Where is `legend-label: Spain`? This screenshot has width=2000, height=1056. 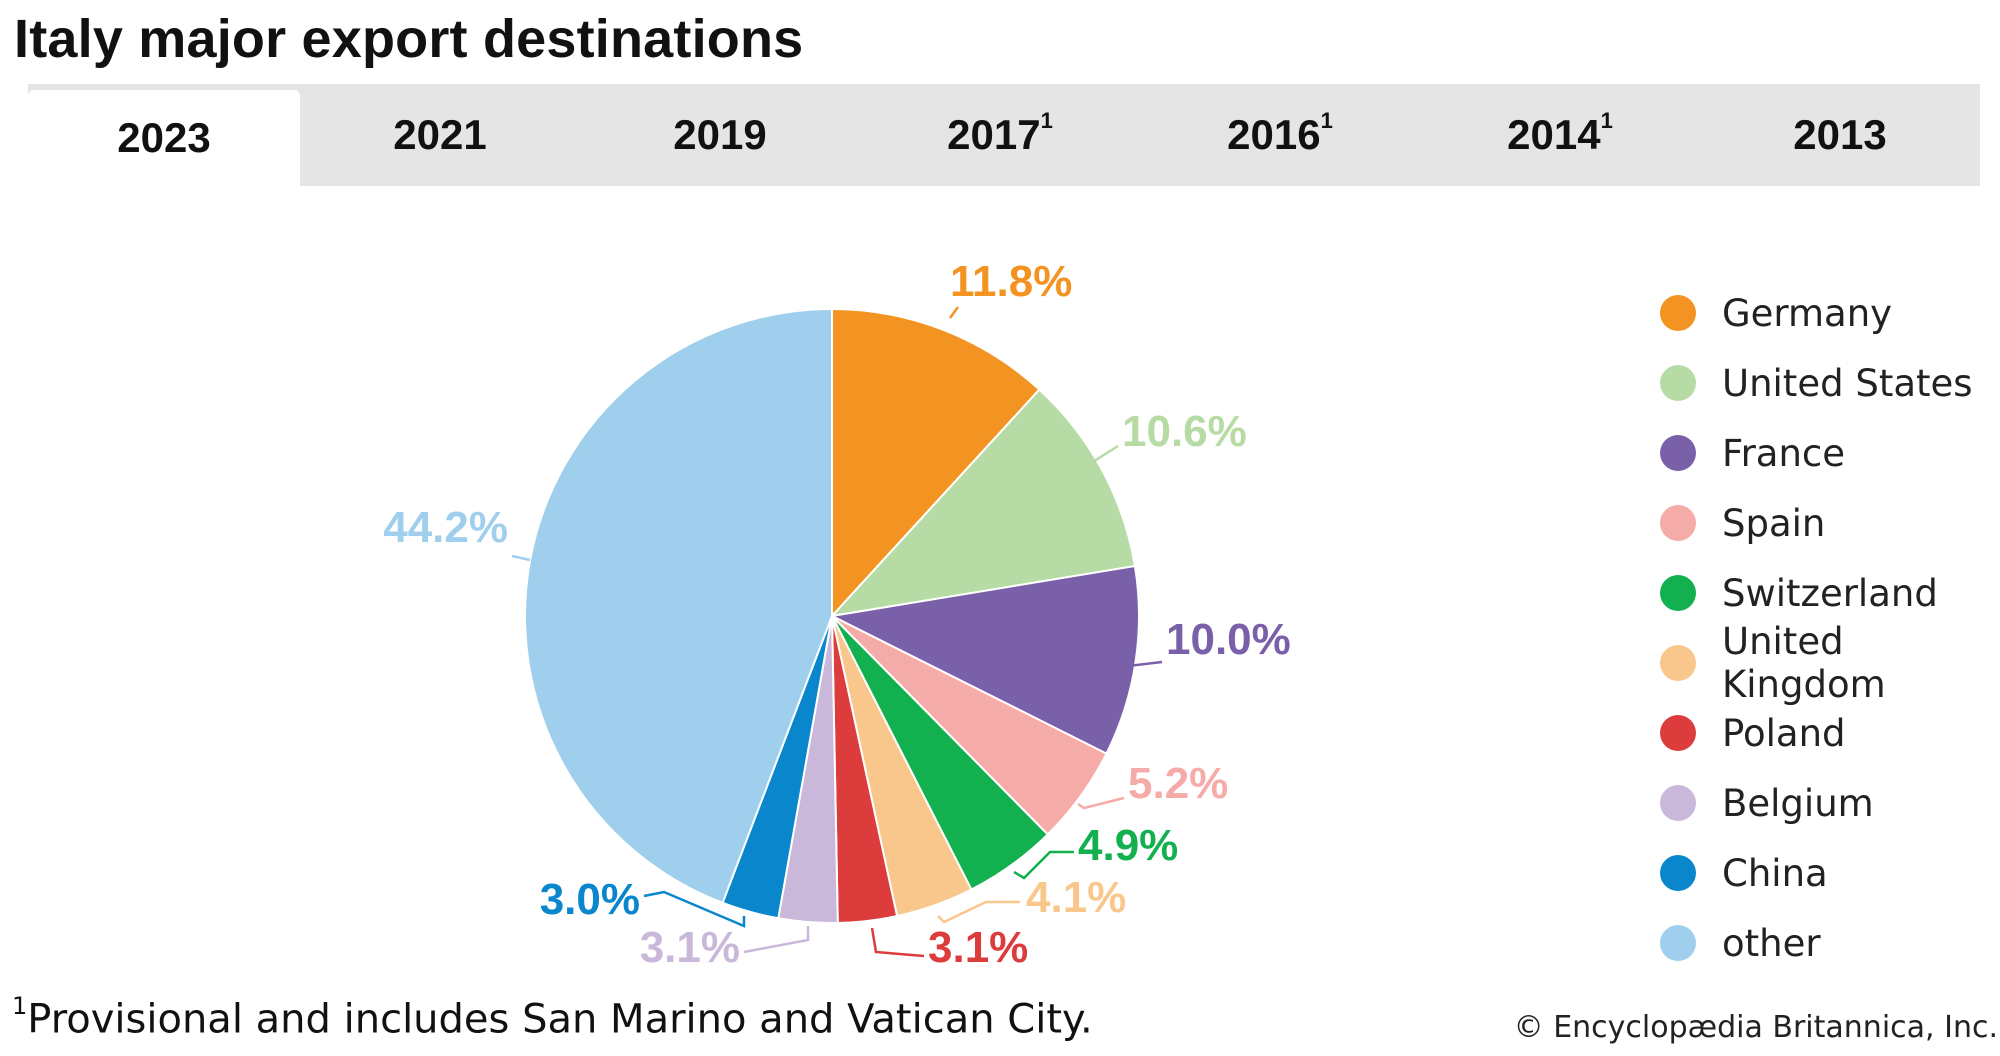 legend-label: Spain is located at coordinates (1774, 523).